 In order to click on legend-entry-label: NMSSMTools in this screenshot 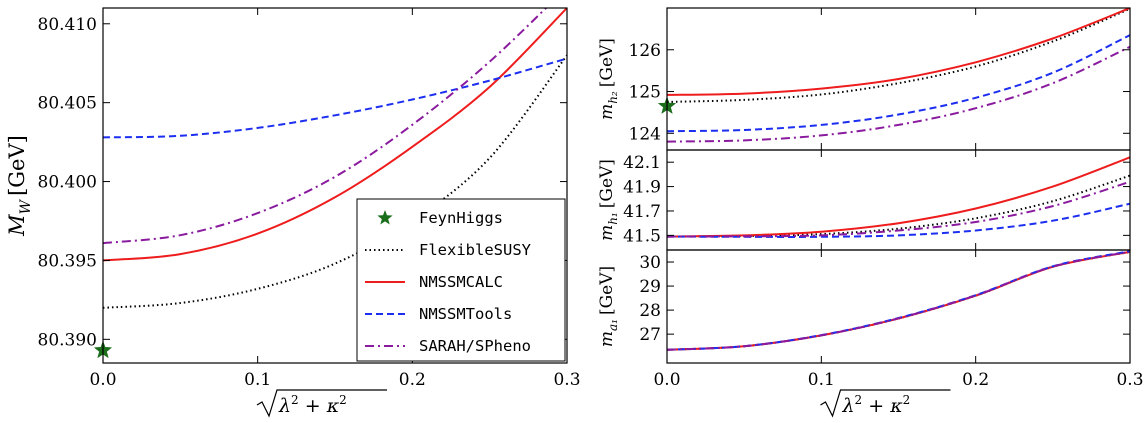, I will do `click(465, 314)`.